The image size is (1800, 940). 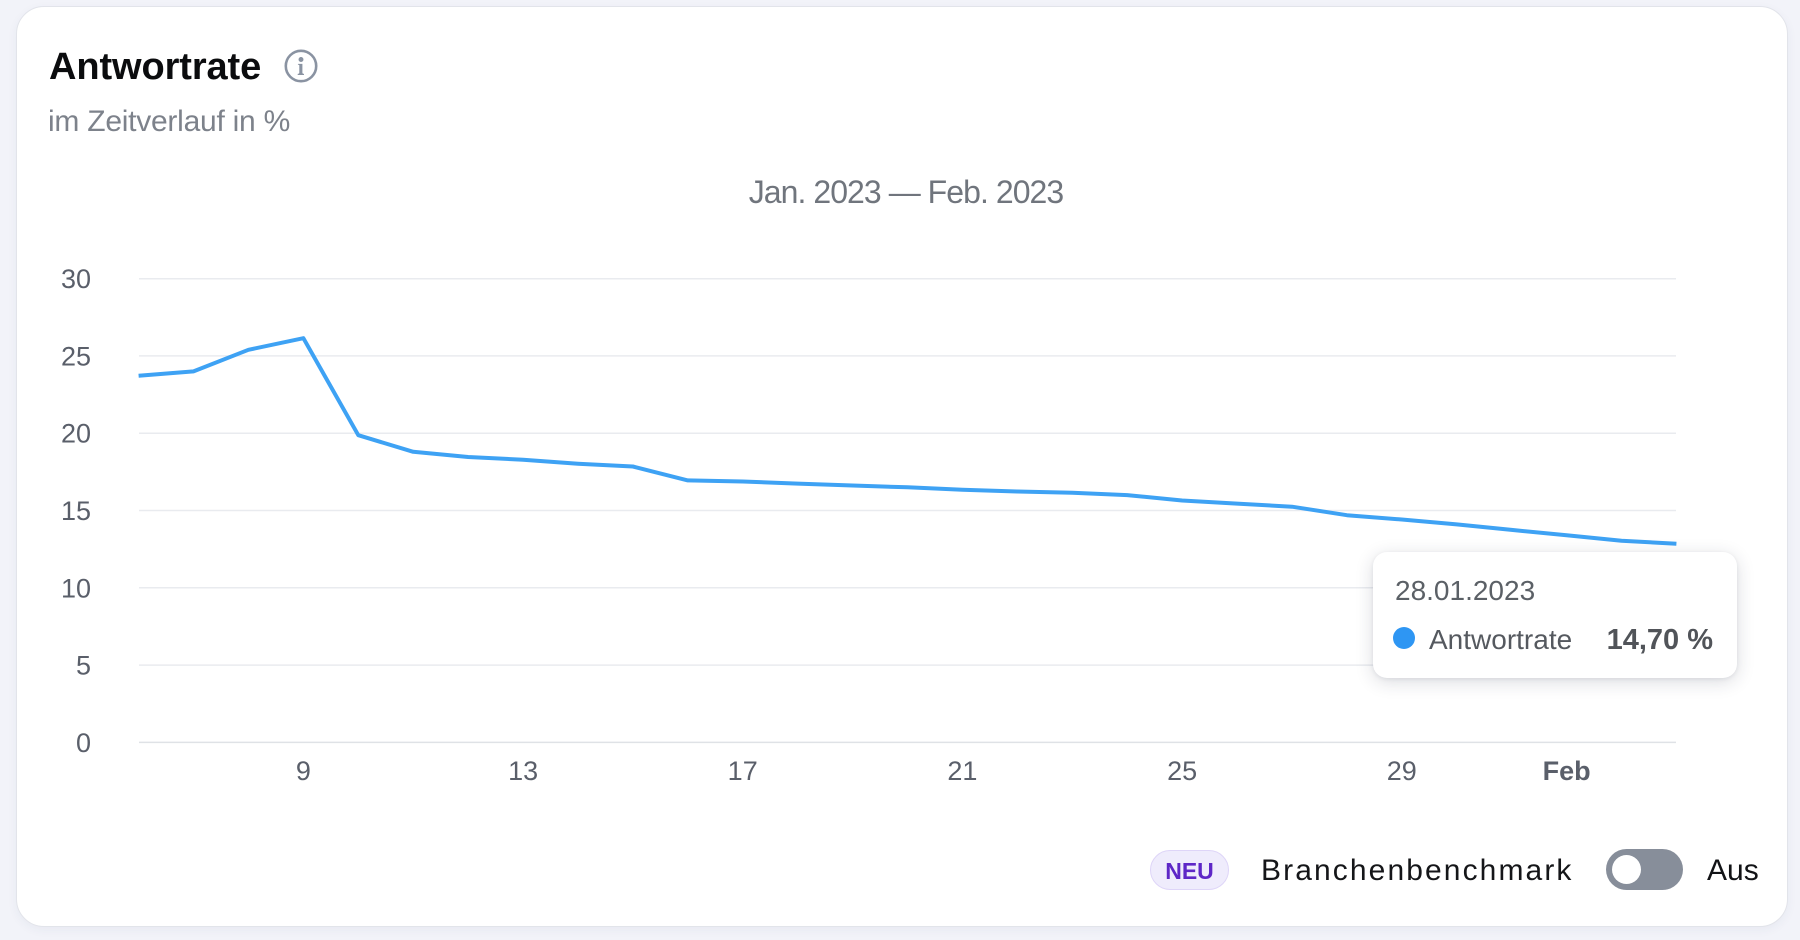 What do you see at coordinates (83, 666) in the screenshot?
I see `svg-text: 5` at bounding box center [83, 666].